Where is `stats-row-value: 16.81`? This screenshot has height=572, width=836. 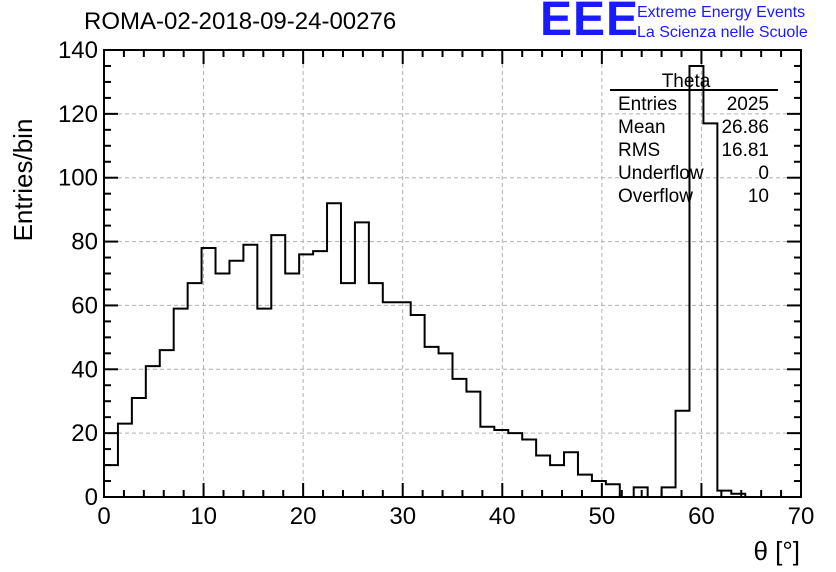
stats-row-value: 16.81 is located at coordinates (745, 150).